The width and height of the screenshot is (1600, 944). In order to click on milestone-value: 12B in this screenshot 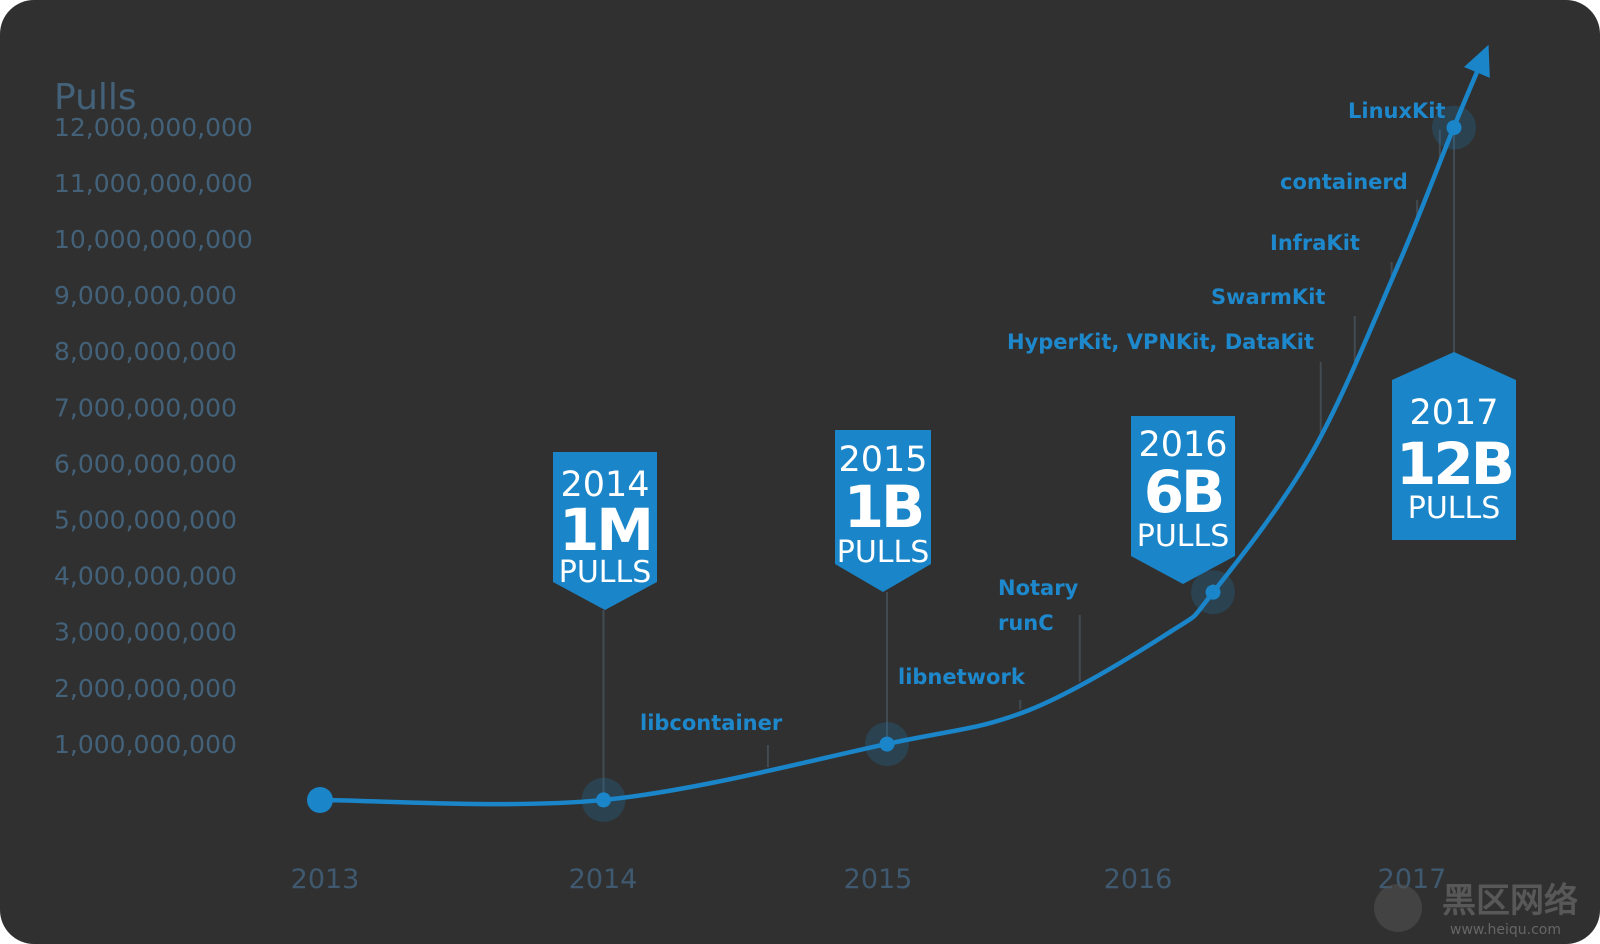, I will do `click(1454, 464)`.